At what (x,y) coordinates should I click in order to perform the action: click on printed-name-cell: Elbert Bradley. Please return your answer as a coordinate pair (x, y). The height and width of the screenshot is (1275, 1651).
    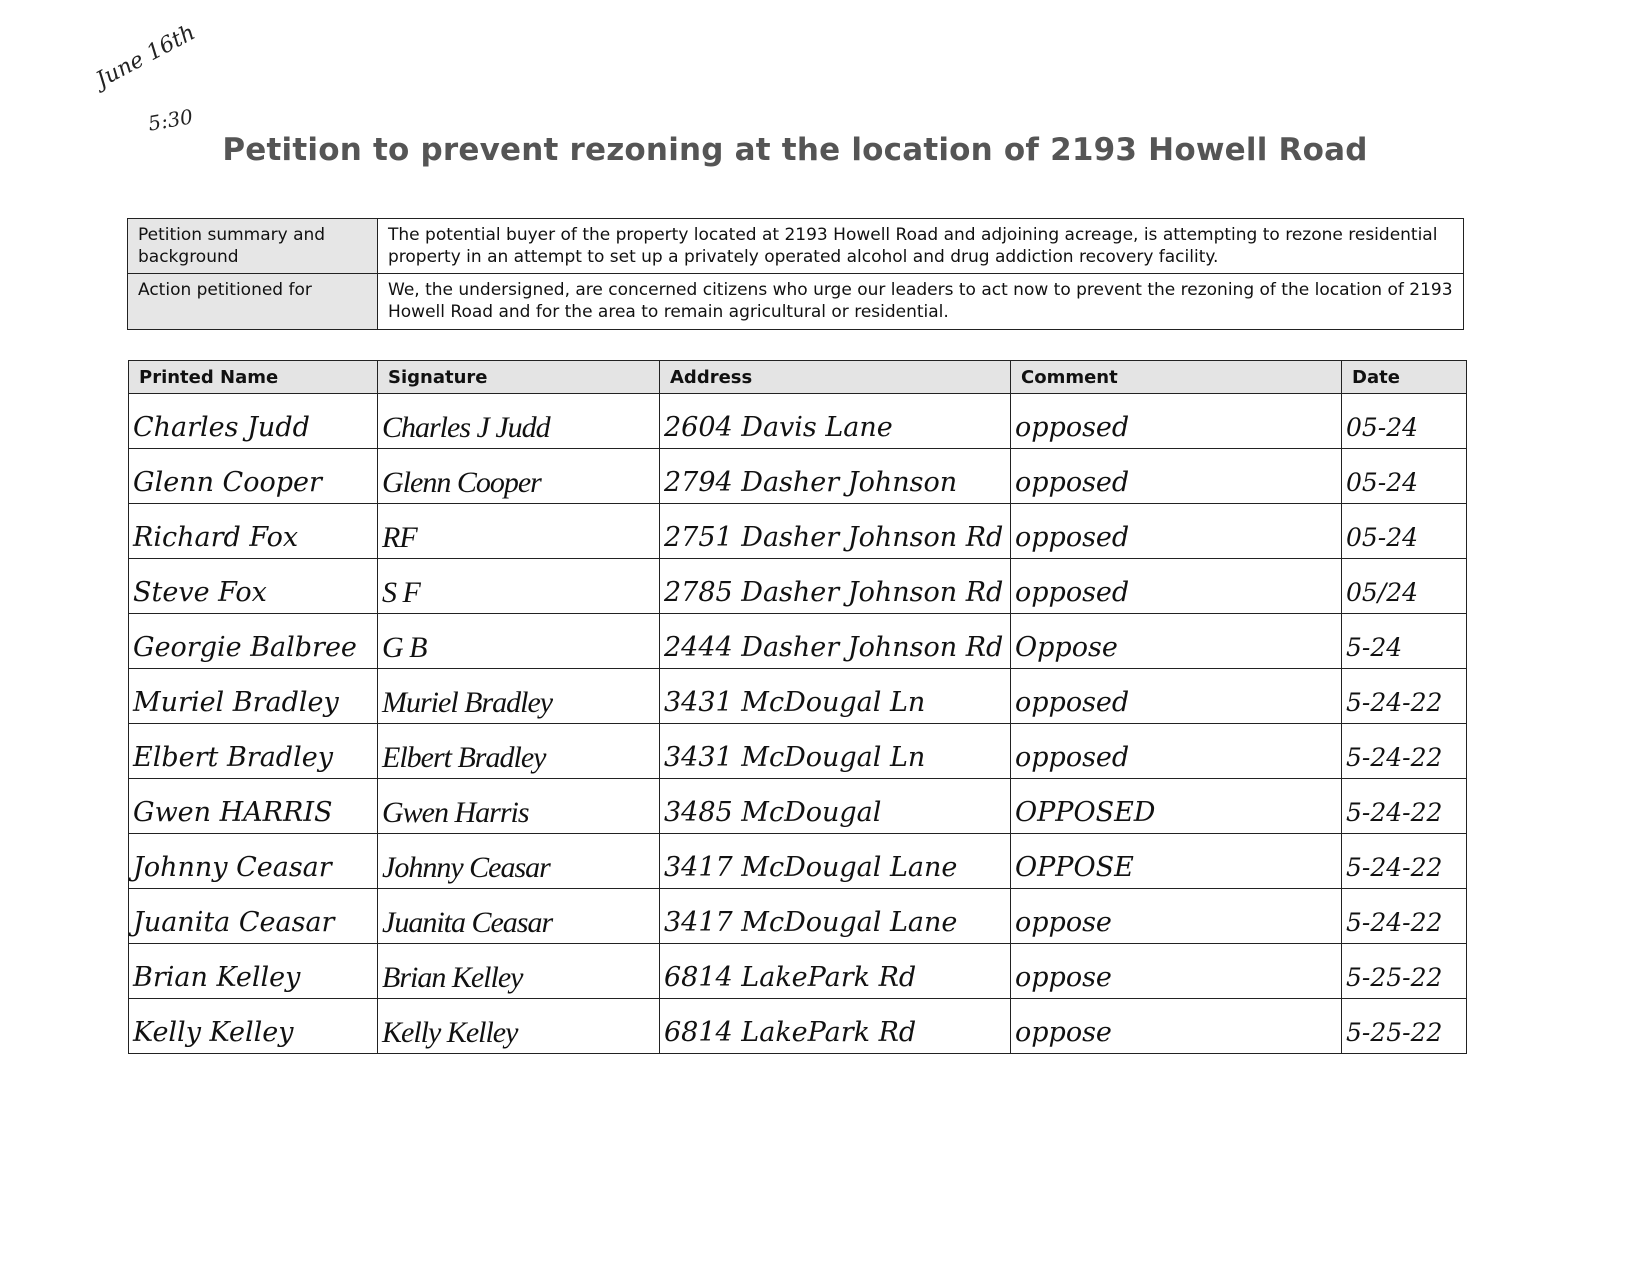
    Looking at the image, I should click on (253, 751).